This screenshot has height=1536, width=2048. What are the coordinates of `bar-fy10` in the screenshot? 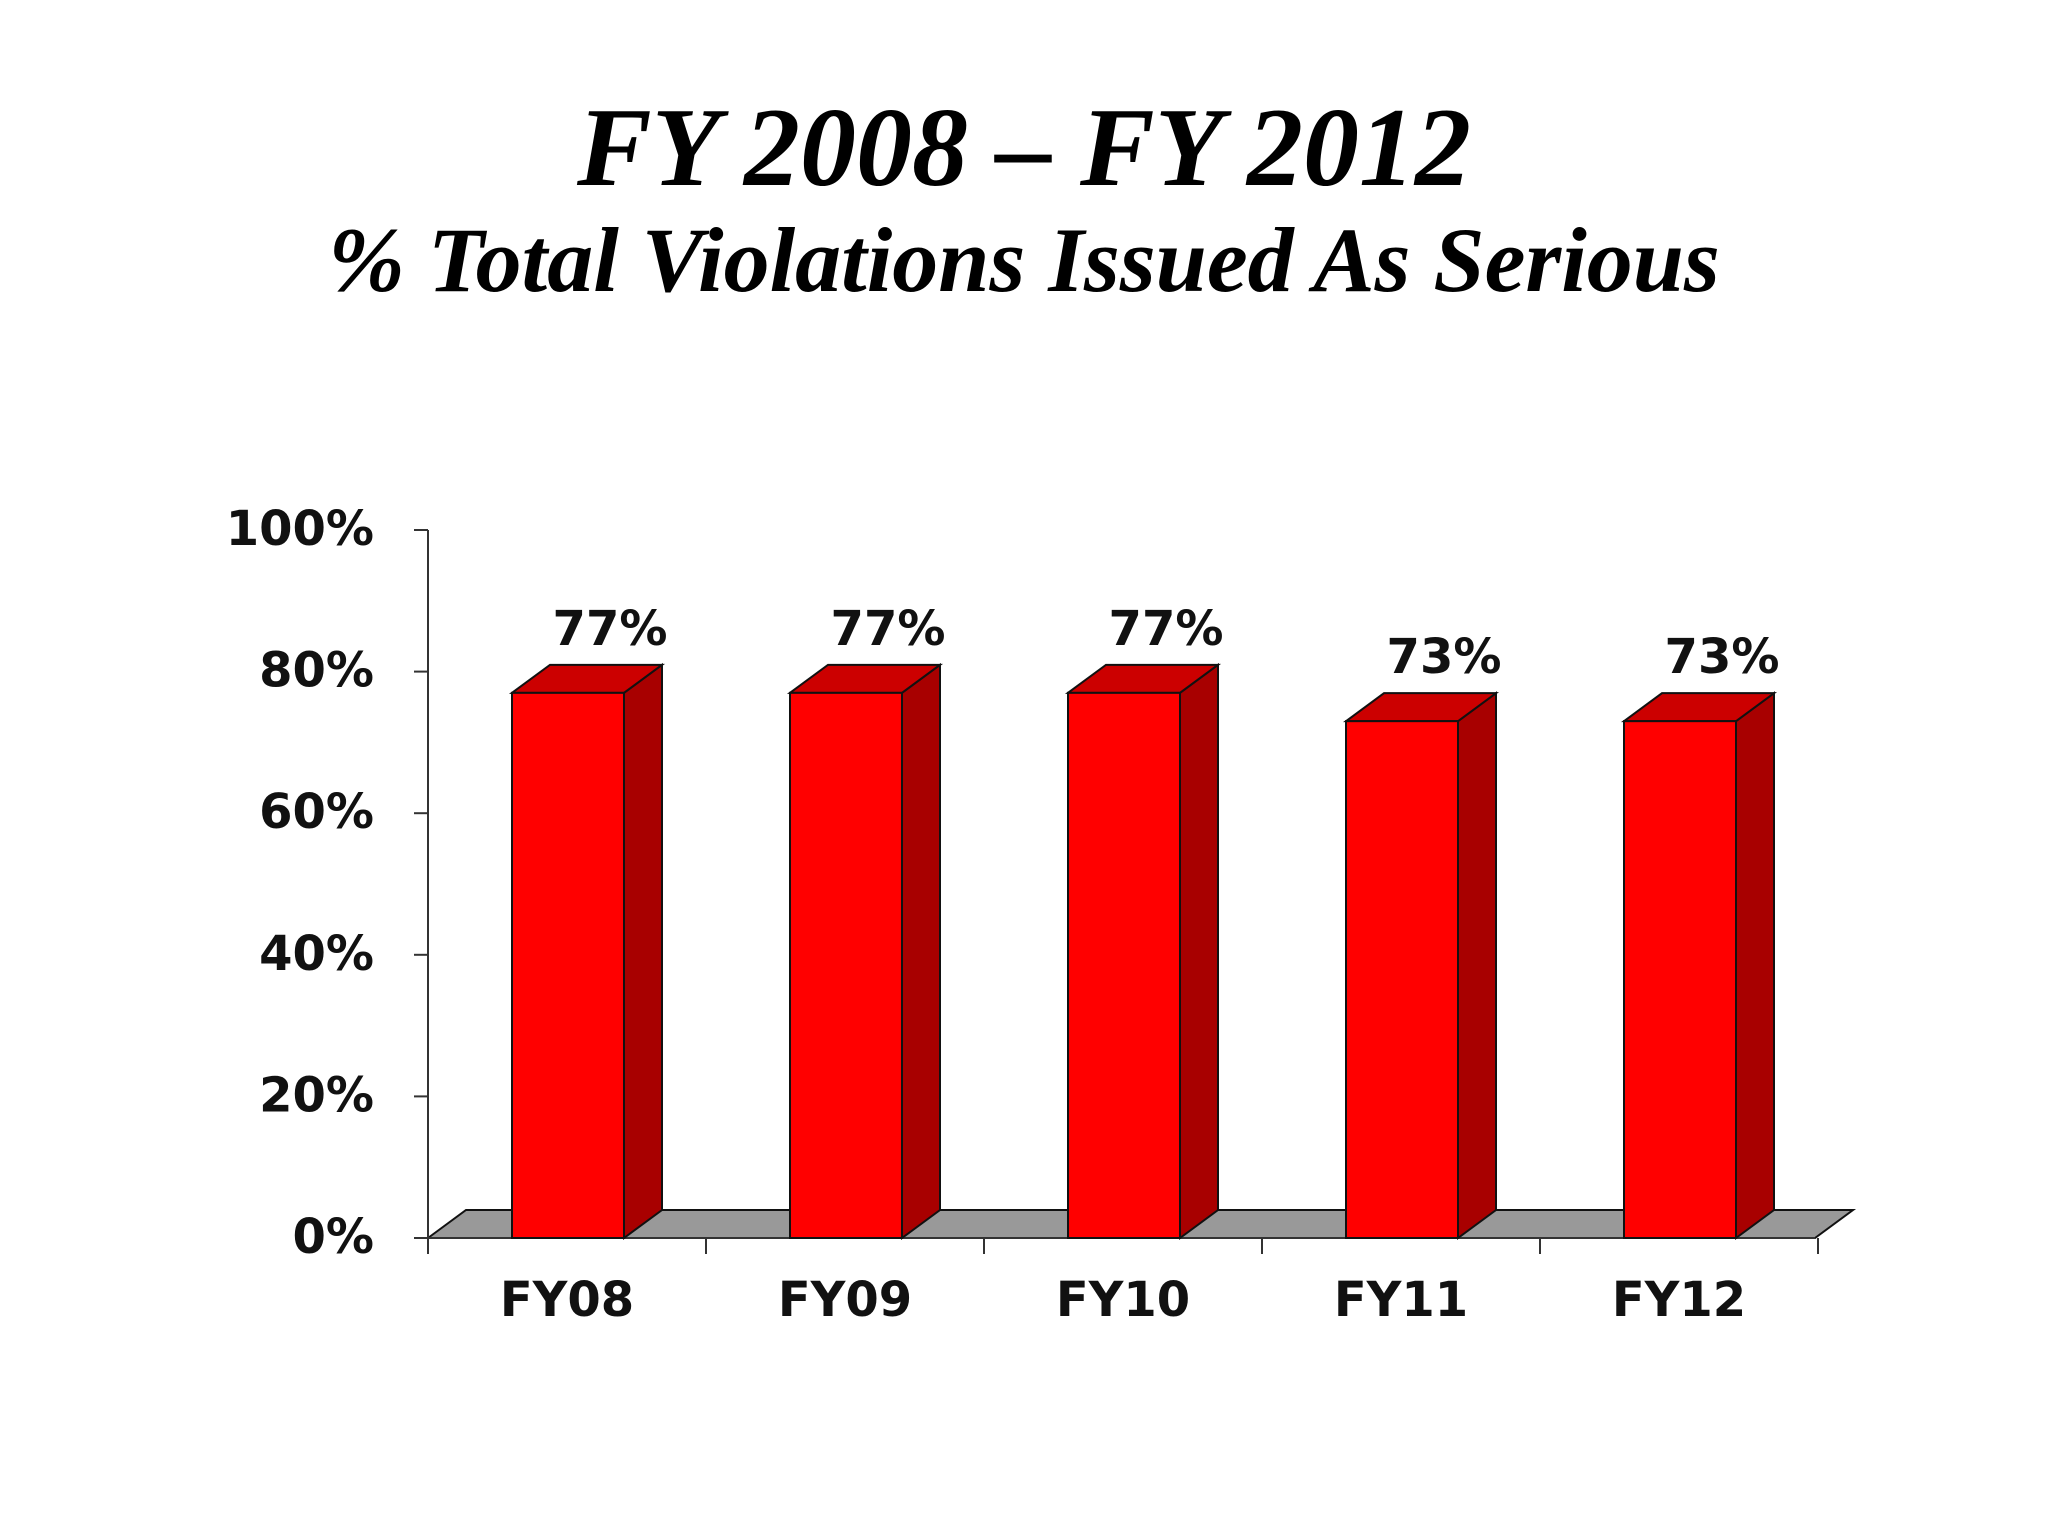 It's located at (1143, 951).